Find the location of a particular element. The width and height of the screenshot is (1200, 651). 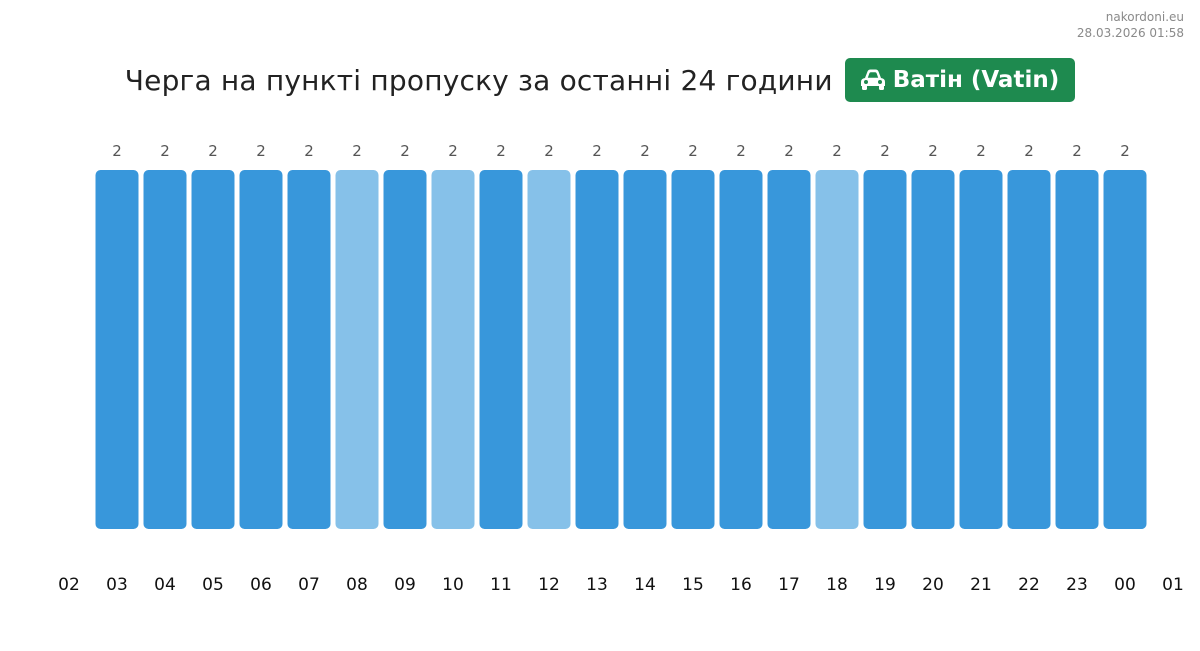

x-tick-label: 06 is located at coordinates (261, 585).